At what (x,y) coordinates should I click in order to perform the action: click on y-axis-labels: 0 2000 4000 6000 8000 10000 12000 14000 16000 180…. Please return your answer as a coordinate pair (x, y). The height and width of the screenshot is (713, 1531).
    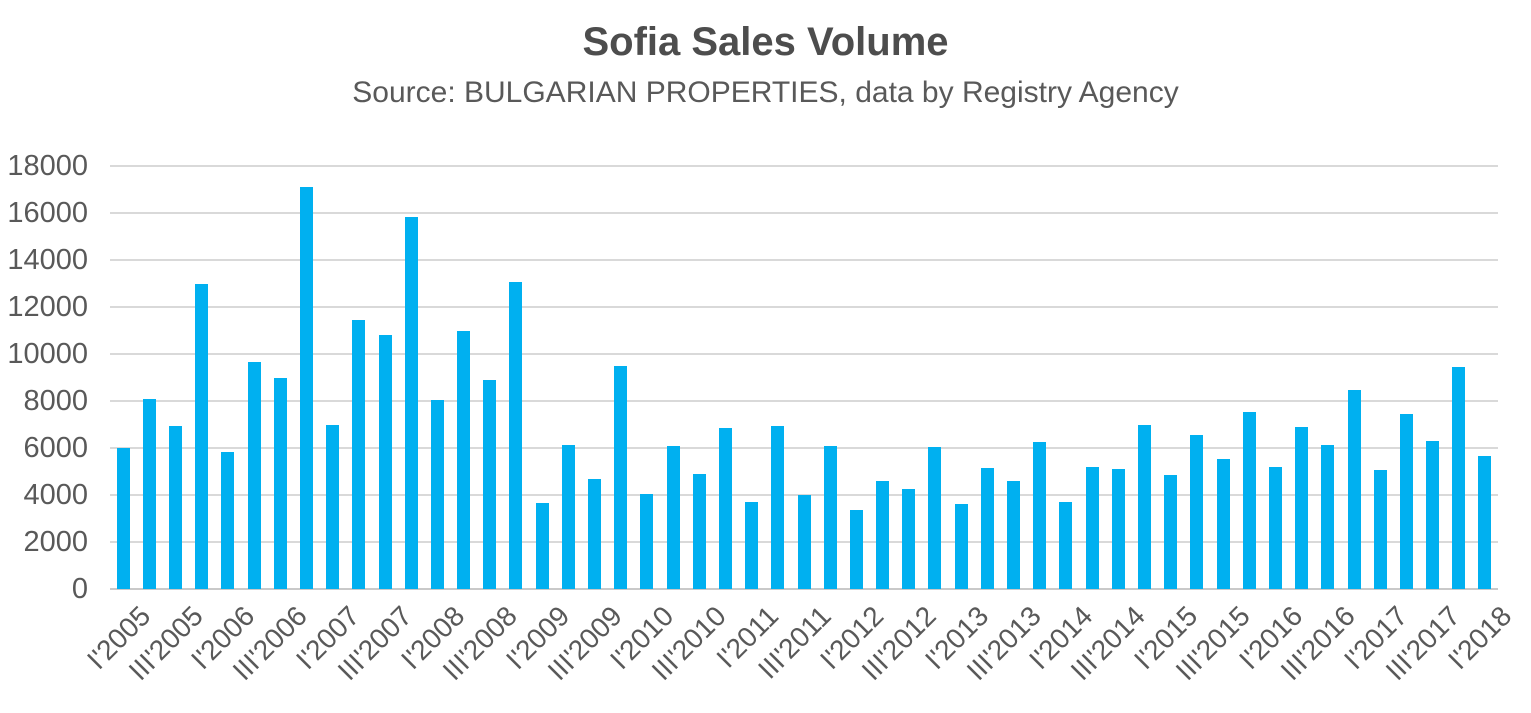
    Looking at the image, I should click on (44, 377).